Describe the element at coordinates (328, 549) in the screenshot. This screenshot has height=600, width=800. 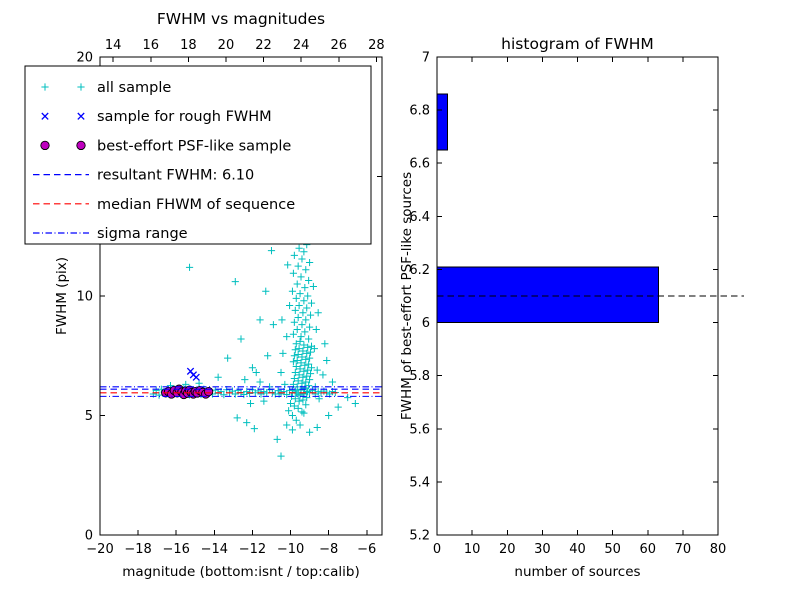
I see `tick-label: −8` at that location.